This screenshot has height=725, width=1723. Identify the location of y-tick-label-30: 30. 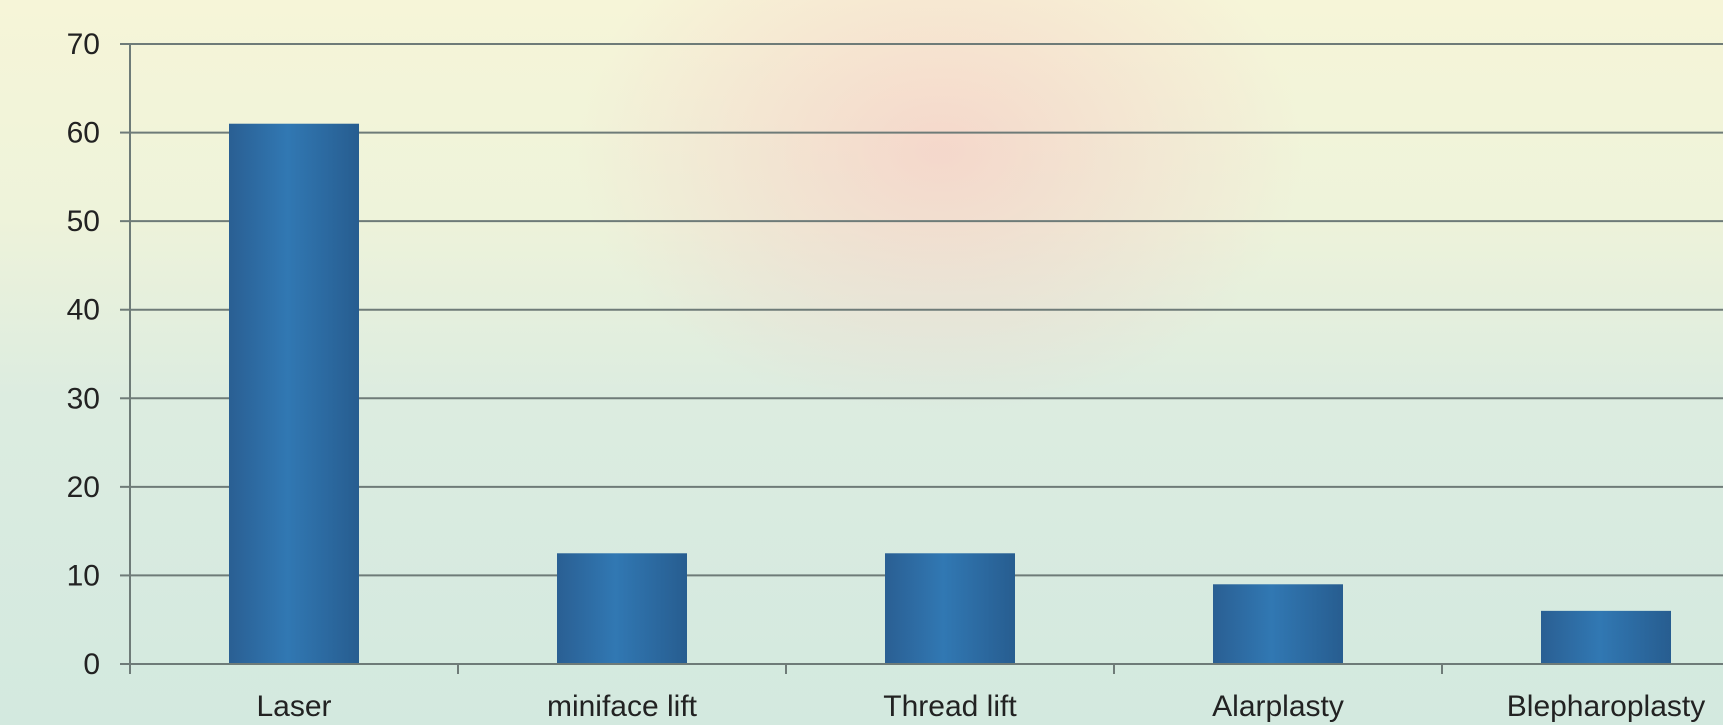
(83, 398).